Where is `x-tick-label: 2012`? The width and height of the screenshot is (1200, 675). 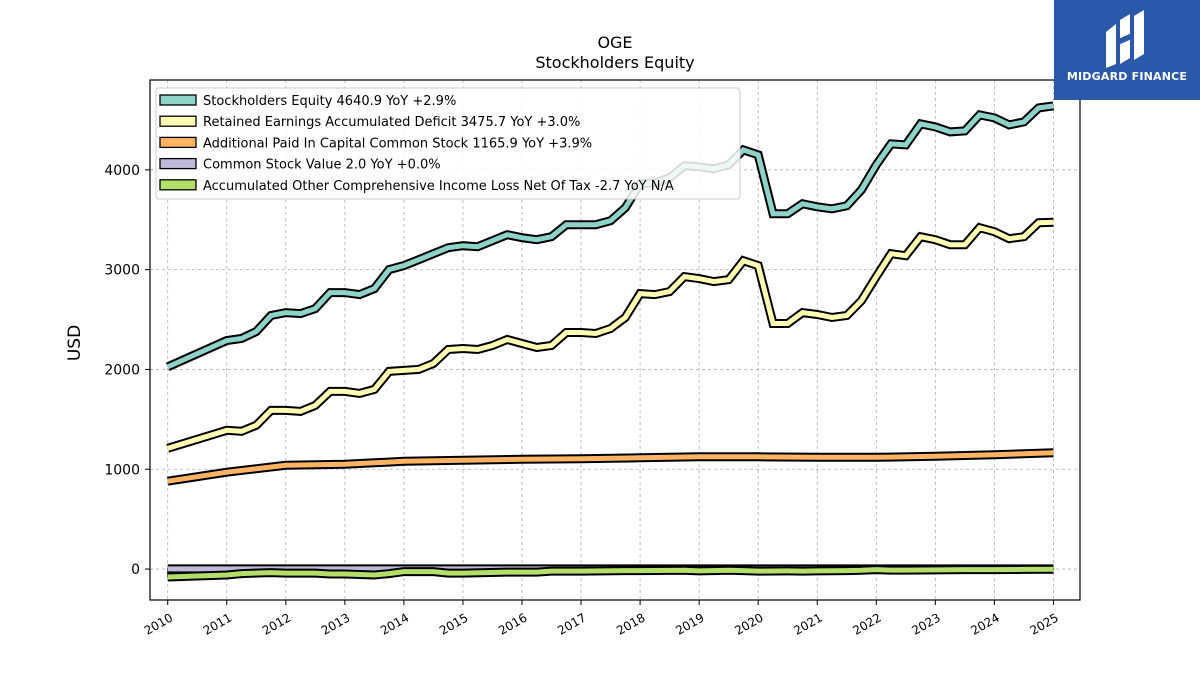
x-tick-label: 2012 is located at coordinates (276, 623).